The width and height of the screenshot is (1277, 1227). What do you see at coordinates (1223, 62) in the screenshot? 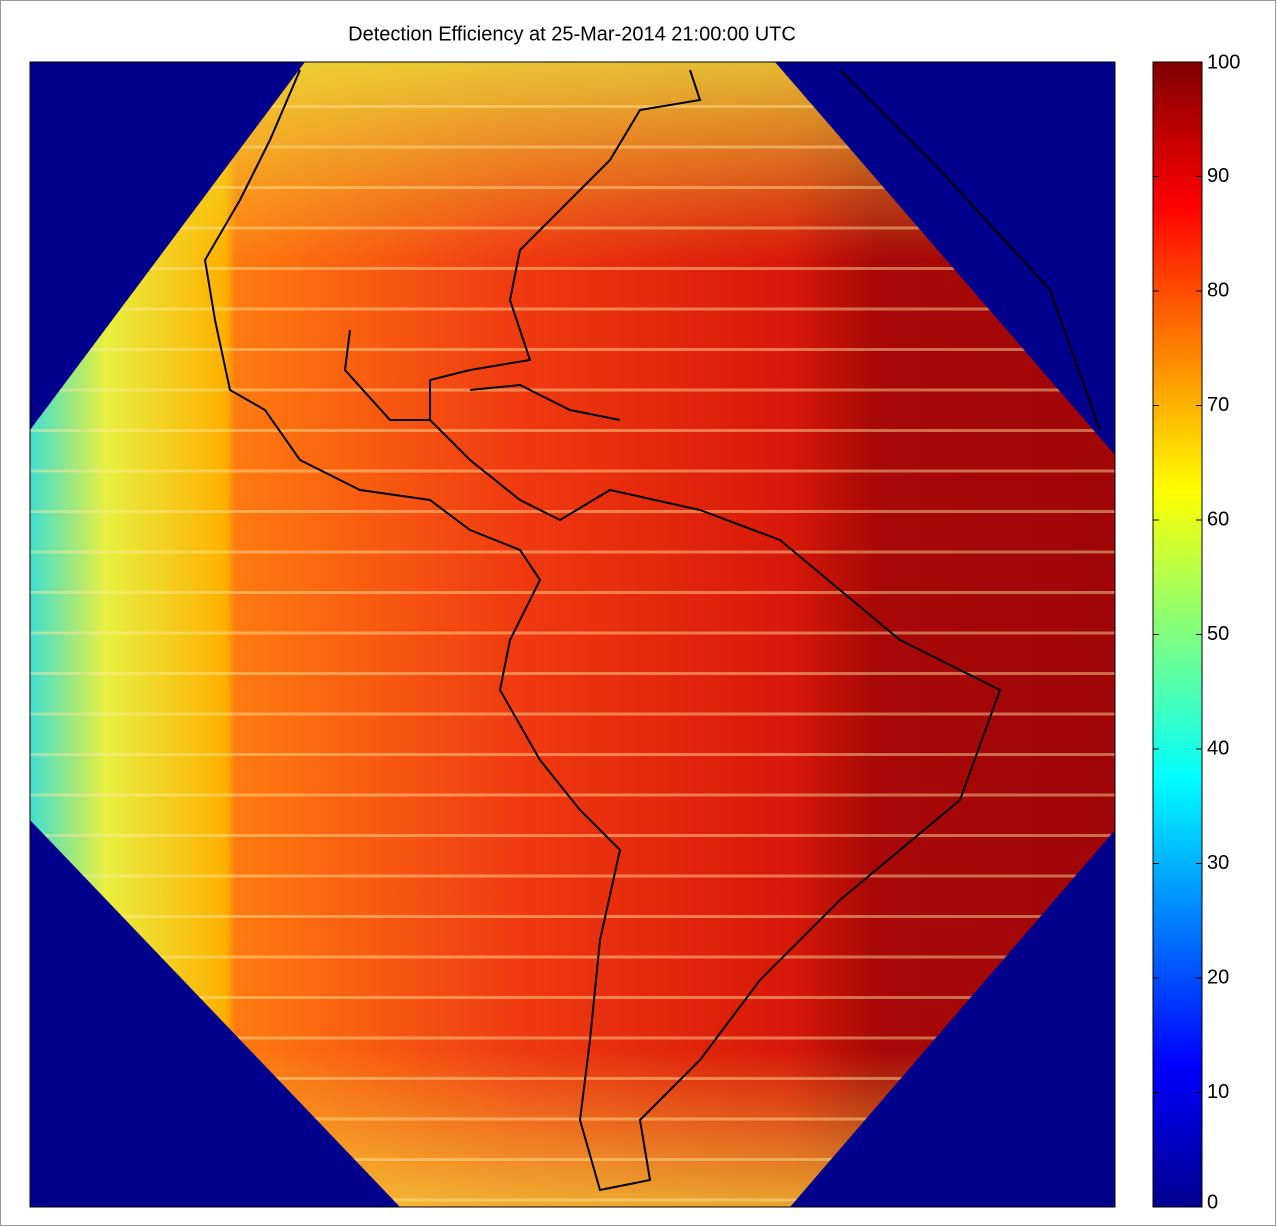
I see `colorbar-tick-label: 100` at bounding box center [1223, 62].